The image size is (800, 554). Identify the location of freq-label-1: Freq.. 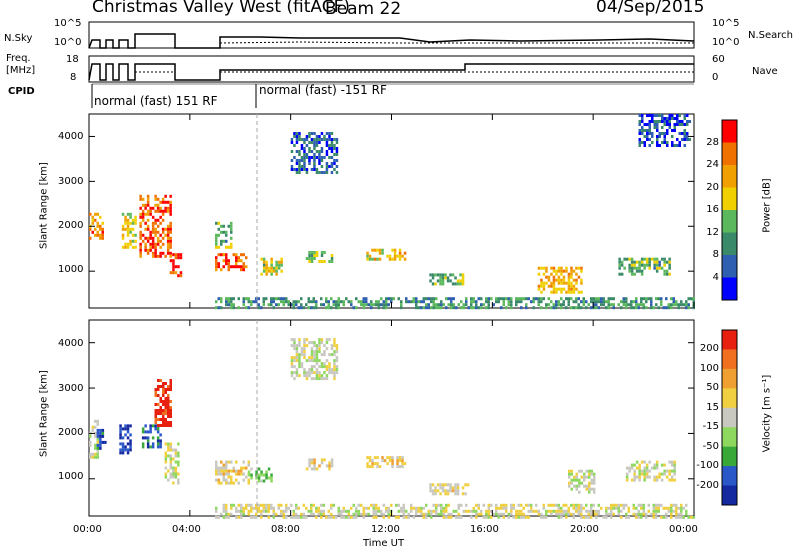
(18, 58).